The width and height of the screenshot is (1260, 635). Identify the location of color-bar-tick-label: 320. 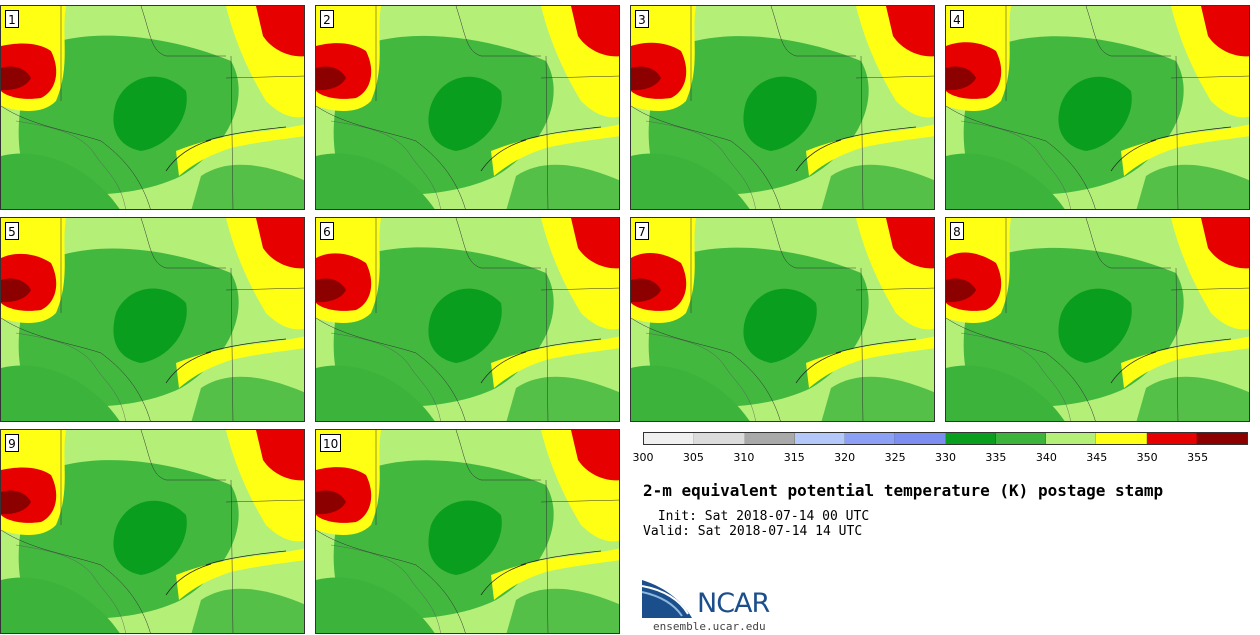
(845, 457).